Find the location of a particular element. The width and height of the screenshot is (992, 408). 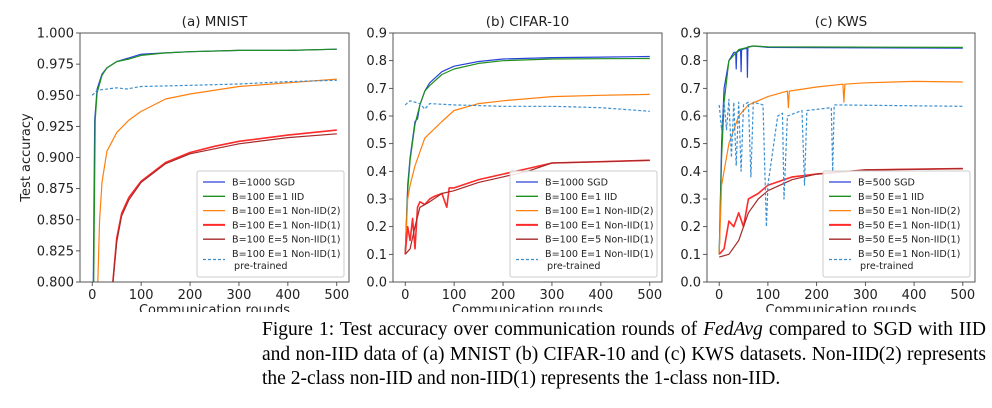

y-tick-label: 0.875 is located at coordinates (55, 189).